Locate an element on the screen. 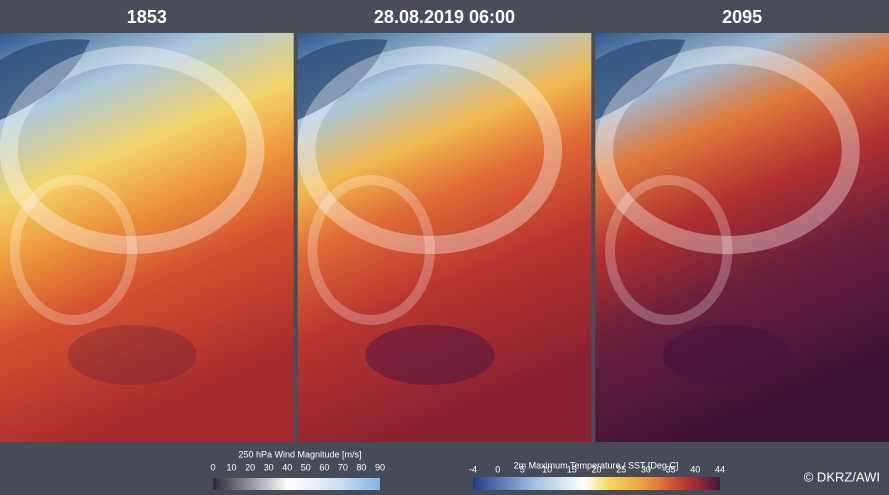 Image resolution: width=889 pixels, height=495 pixels. tick-label: 60 is located at coordinates (324, 467).